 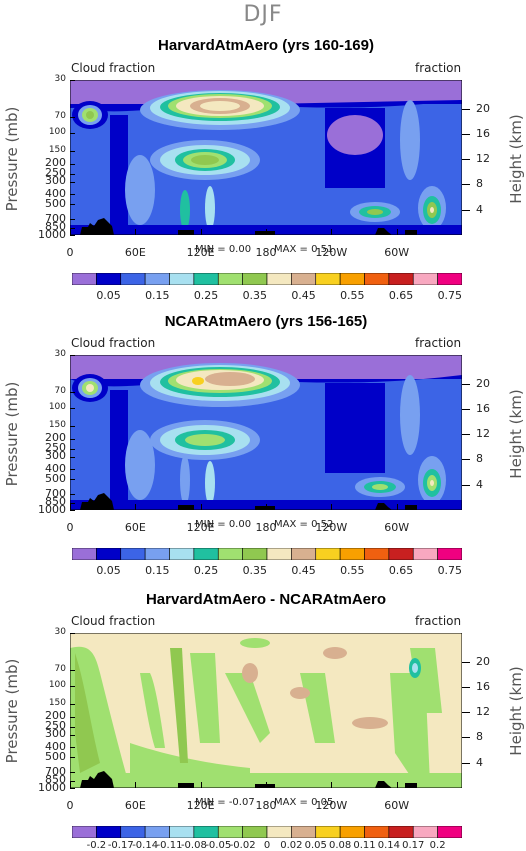 I want to click on panel-1-height-label: 20, so click(x=483, y=108).